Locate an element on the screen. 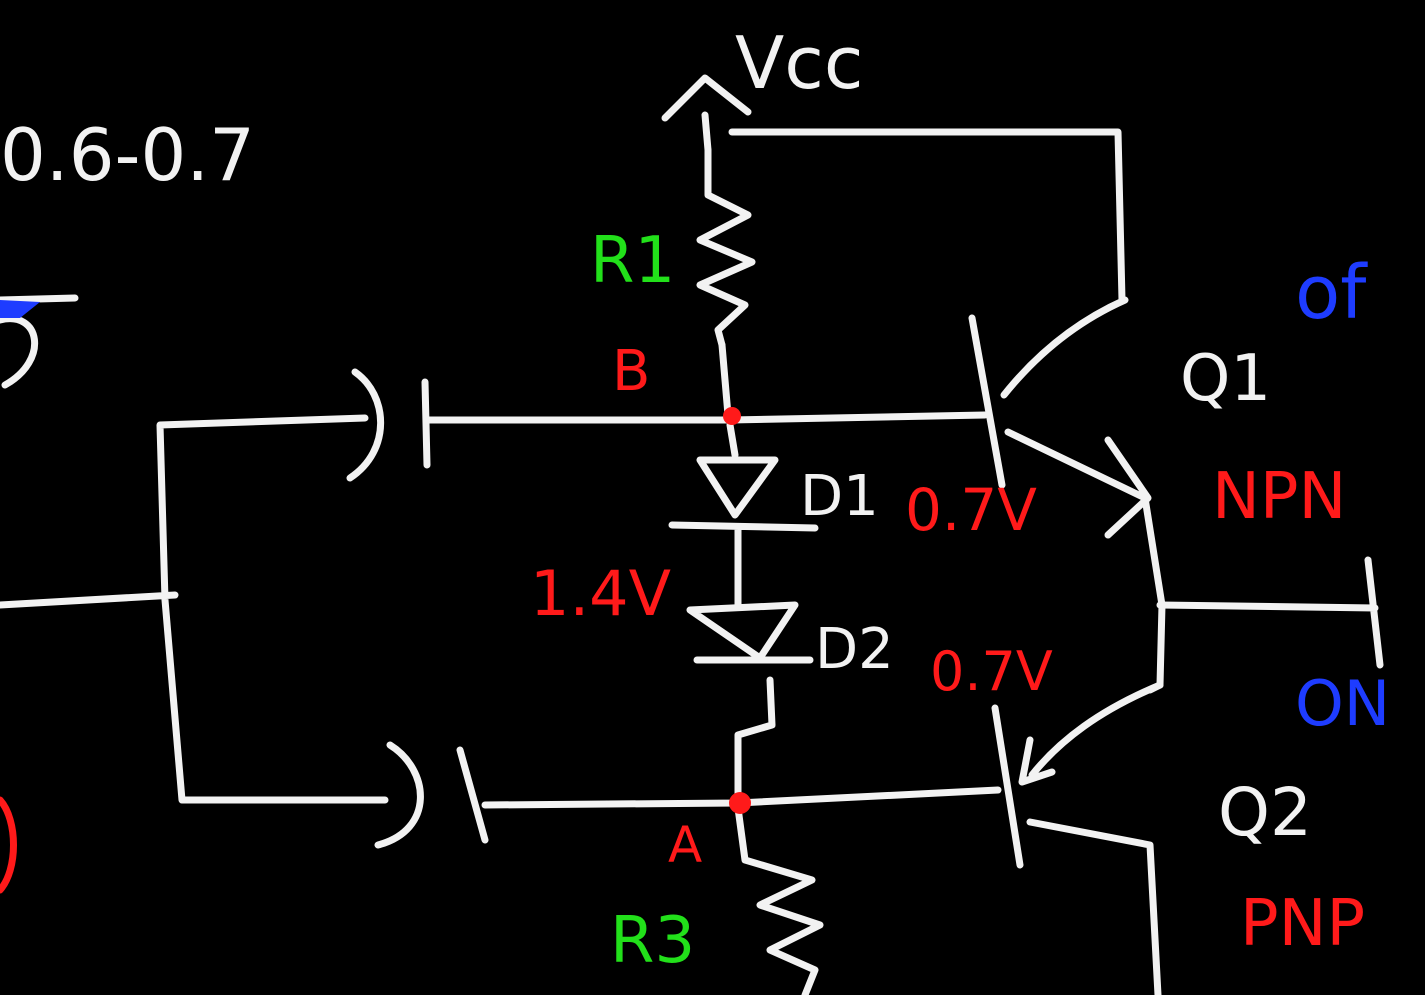  left-input-bus is located at coordinates (194, 609).